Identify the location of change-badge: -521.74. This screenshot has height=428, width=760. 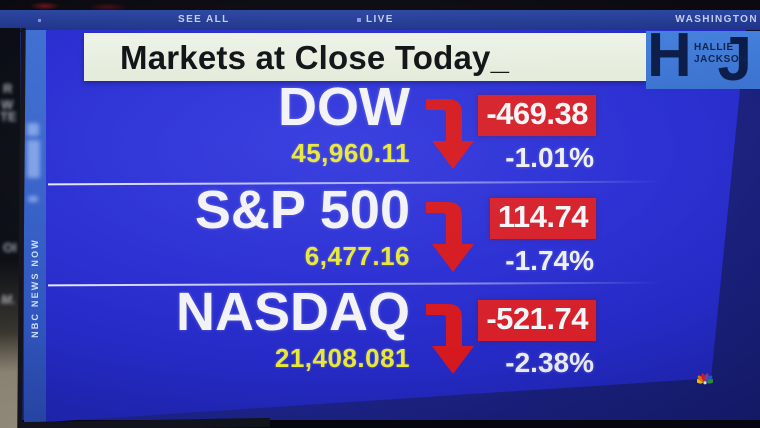
(537, 320).